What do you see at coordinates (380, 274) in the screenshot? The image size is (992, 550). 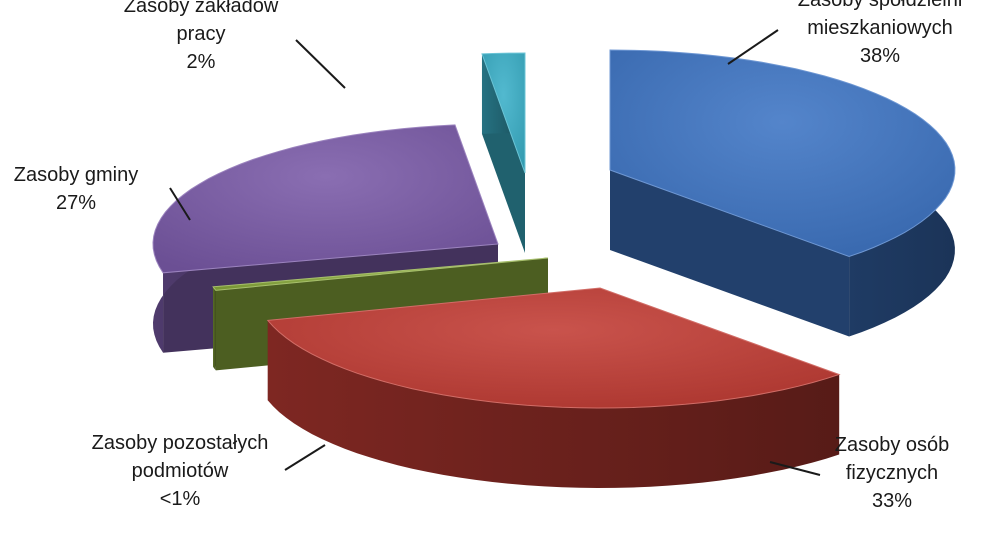 I see `slice-zasoby-pozosta-ych-podmiot-w-top` at bounding box center [380, 274].